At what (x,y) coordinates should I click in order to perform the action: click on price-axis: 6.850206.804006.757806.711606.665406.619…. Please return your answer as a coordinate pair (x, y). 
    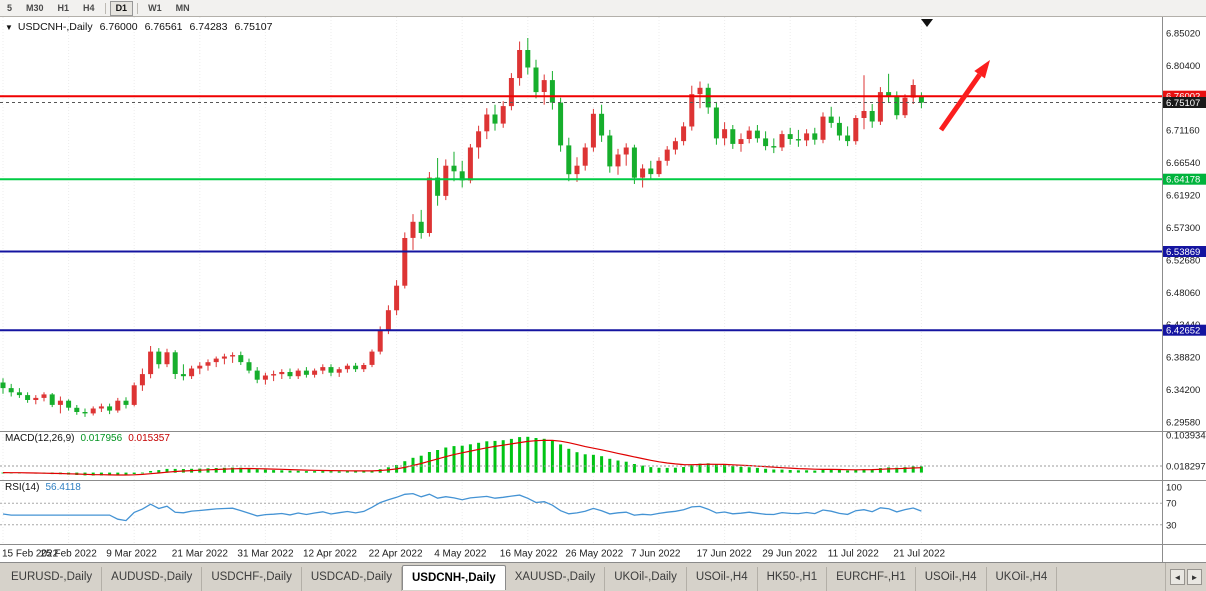
    Looking at the image, I should click on (1183, 229).